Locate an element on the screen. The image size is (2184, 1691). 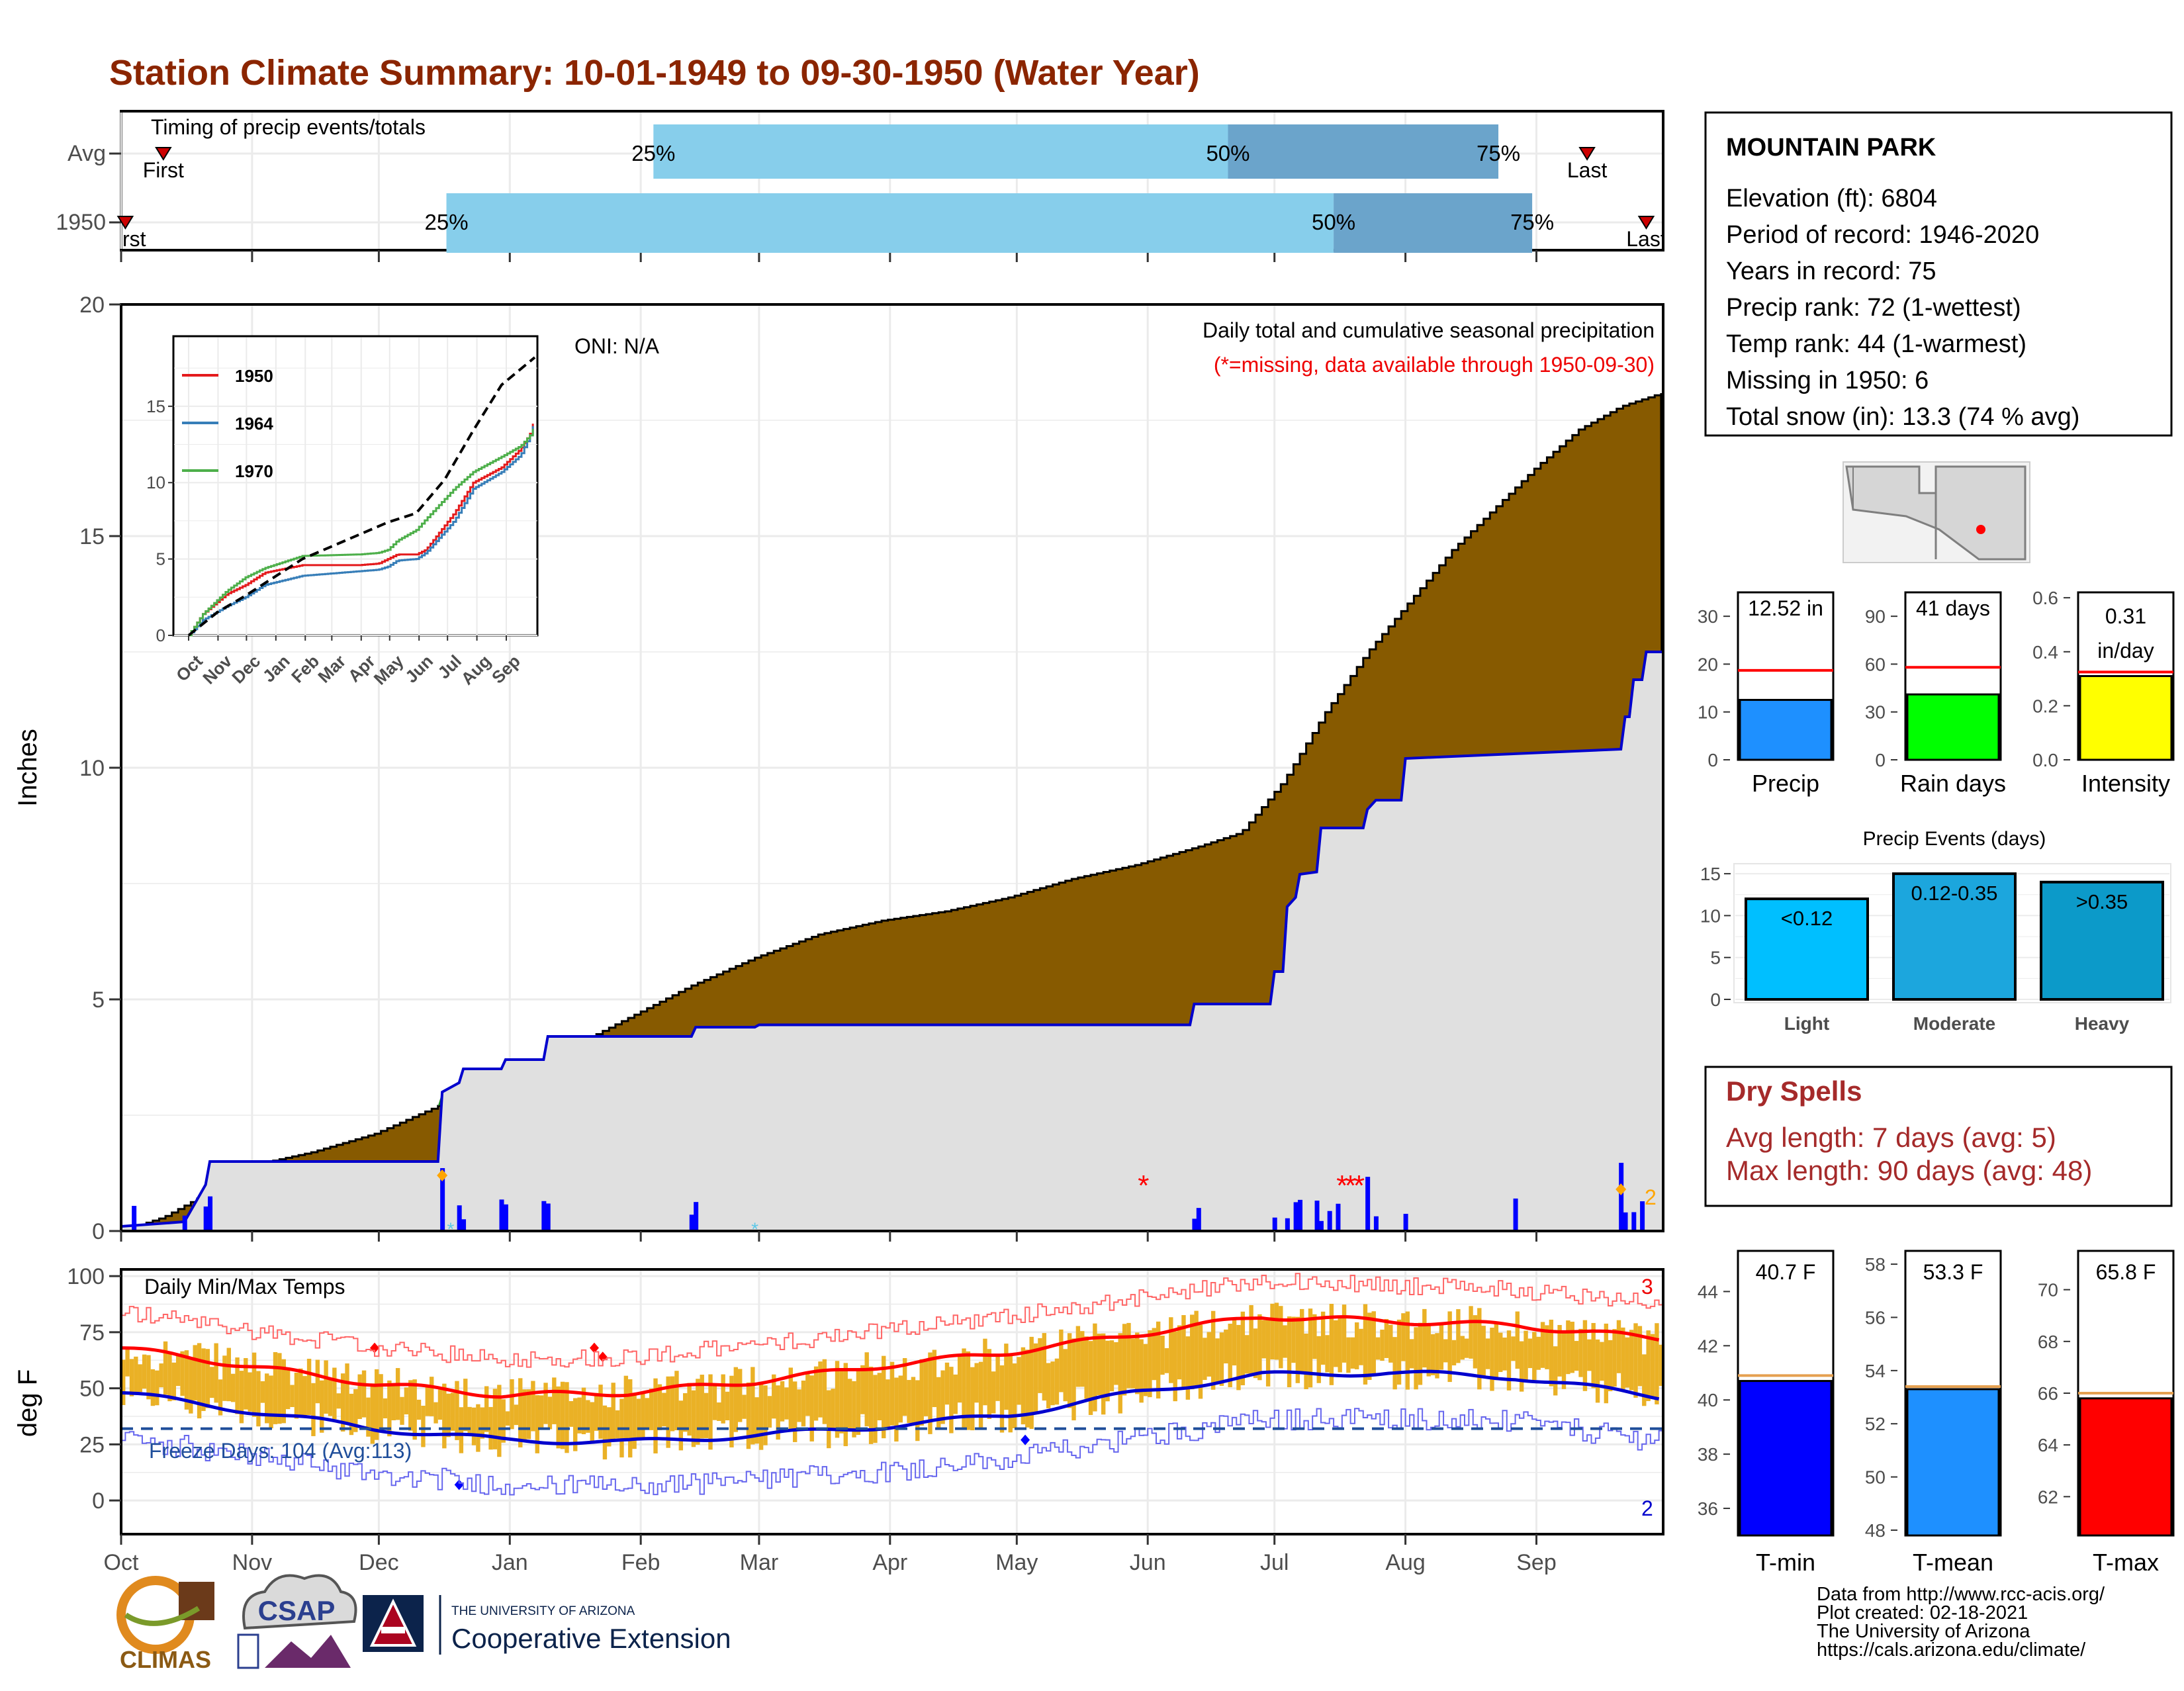
gauge-tick-label: 0.2 is located at coordinates (2045, 706).